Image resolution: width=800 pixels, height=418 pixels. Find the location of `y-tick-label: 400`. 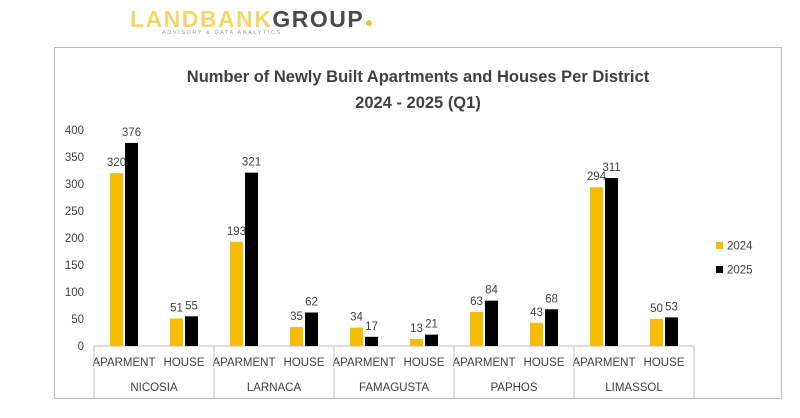

y-tick-label: 400 is located at coordinates (74, 131).